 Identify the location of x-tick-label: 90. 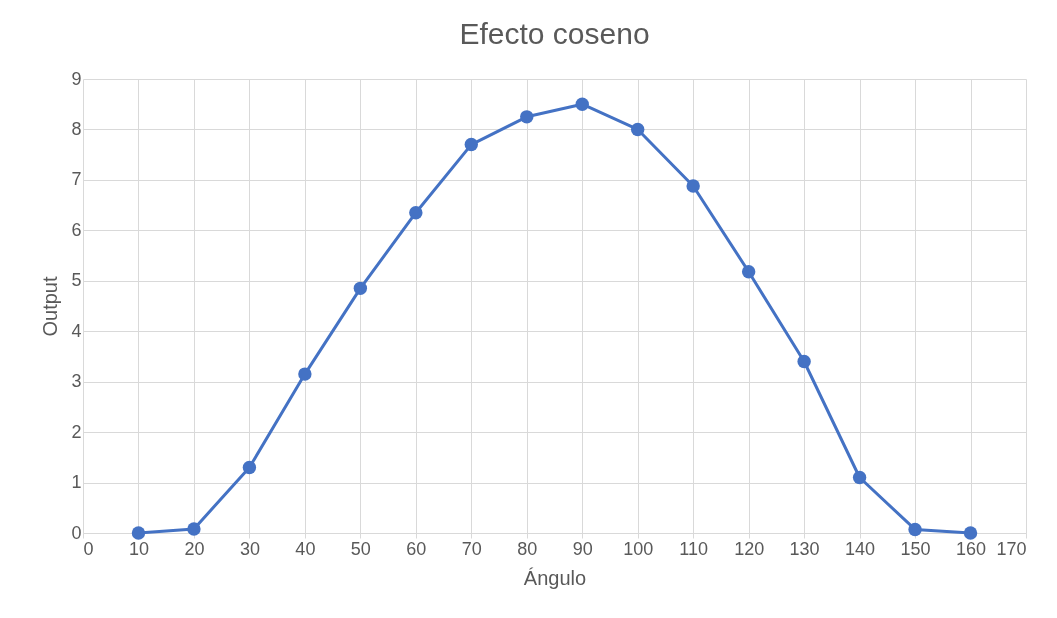
(582, 548).